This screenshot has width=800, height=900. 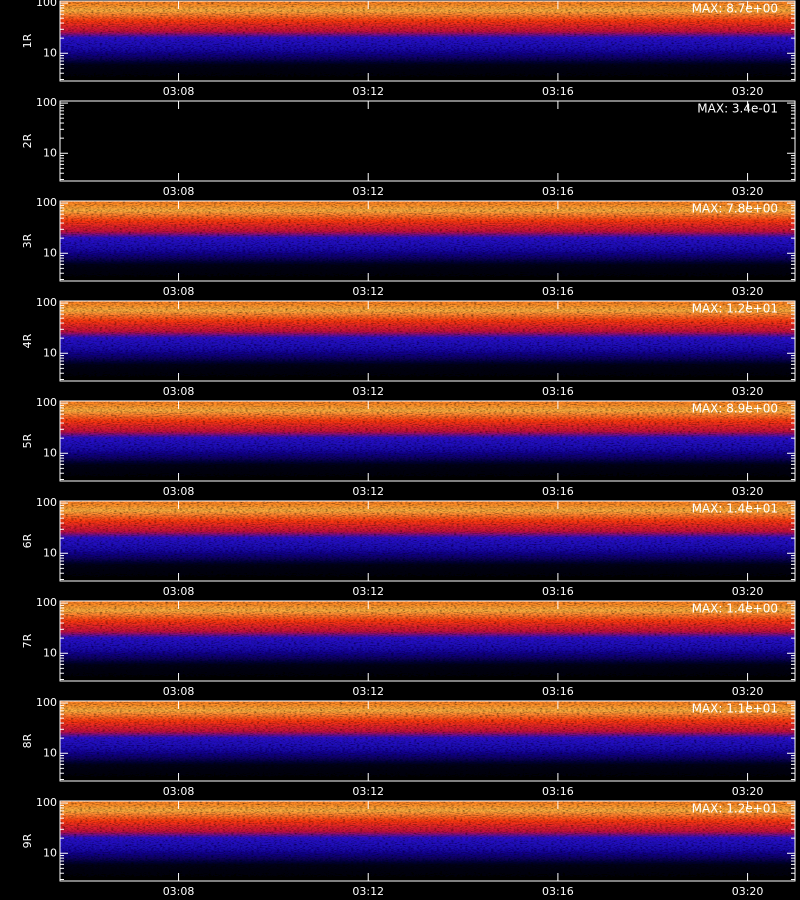 What do you see at coordinates (27, 640) in the screenshot?
I see `y-axis-label: 7R` at bounding box center [27, 640].